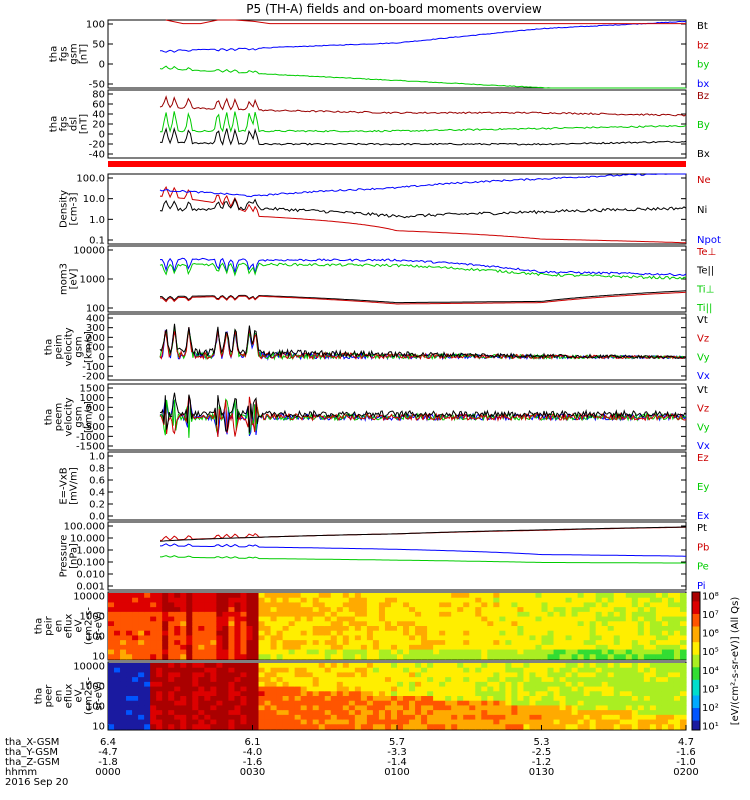 The width and height of the screenshot is (750, 800). Describe the element at coordinates (97, 517) in the screenshot. I see `y-tick-label: 0.0` at that location.